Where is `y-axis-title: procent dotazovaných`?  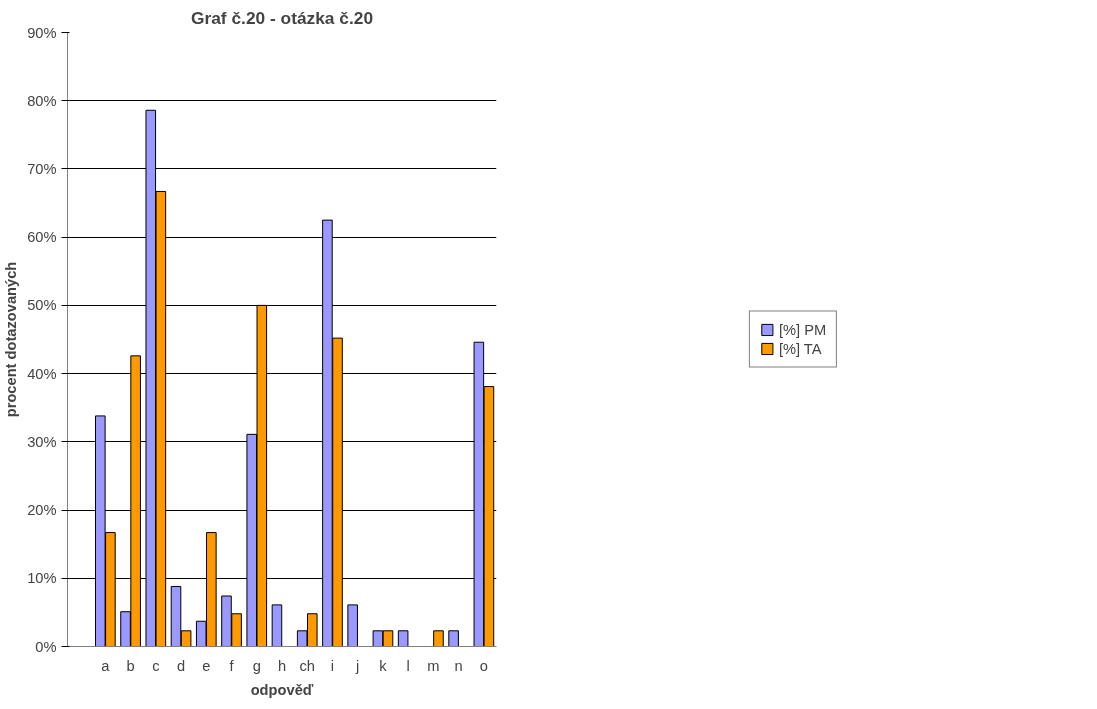 y-axis-title: procent dotazovaných is located at coordinates (11, 339).